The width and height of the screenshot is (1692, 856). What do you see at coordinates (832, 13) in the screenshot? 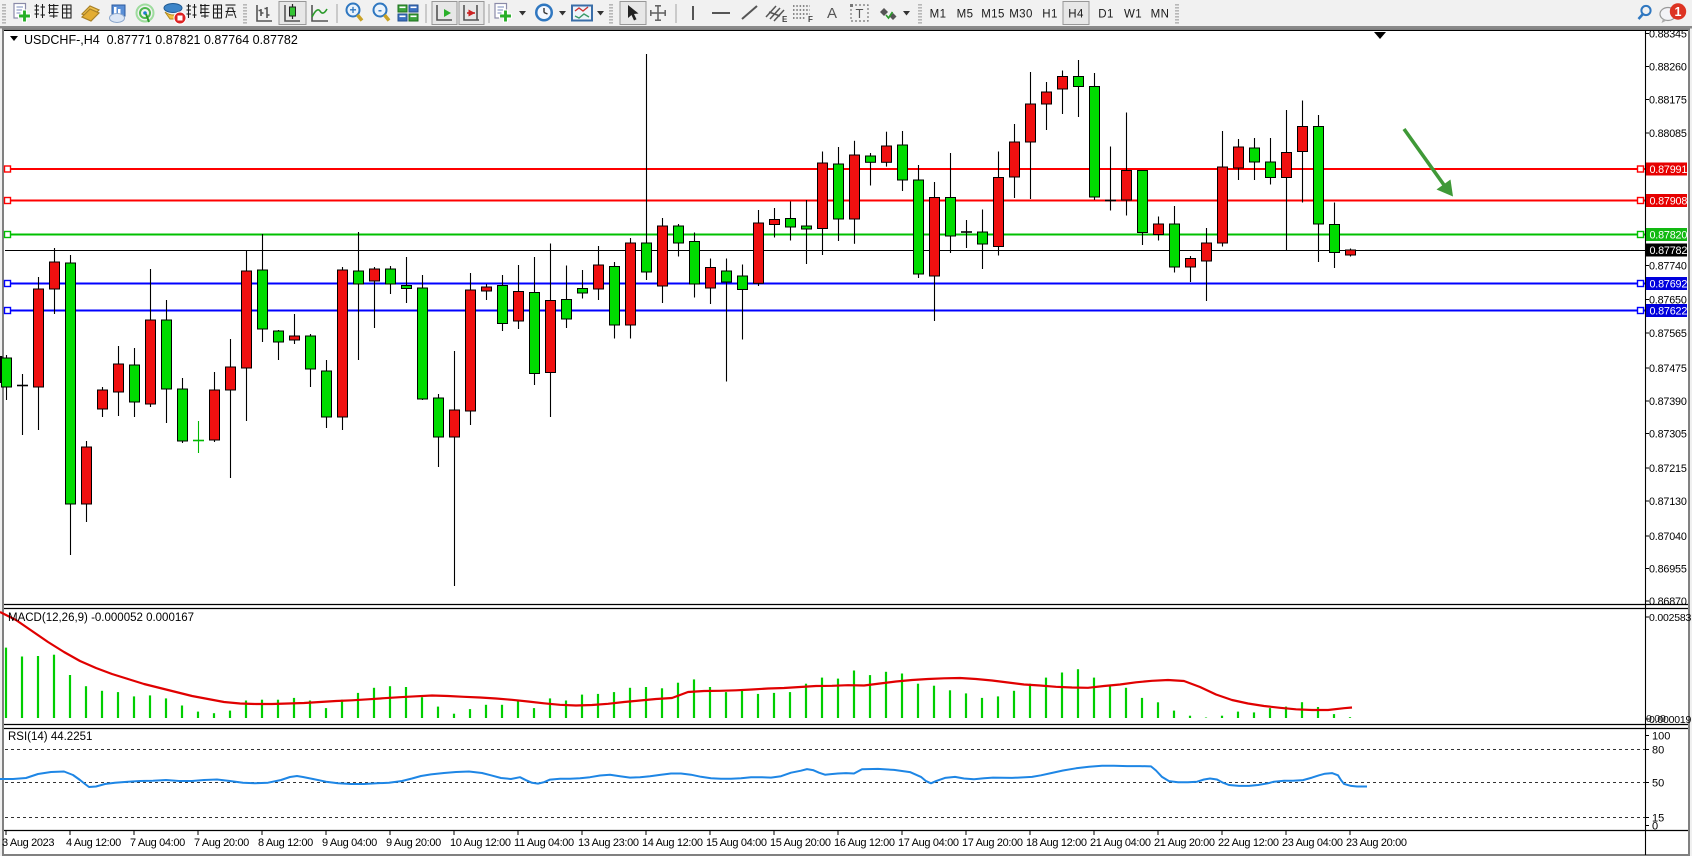
I see `svg-text: A` at bounding box center [832, 13].